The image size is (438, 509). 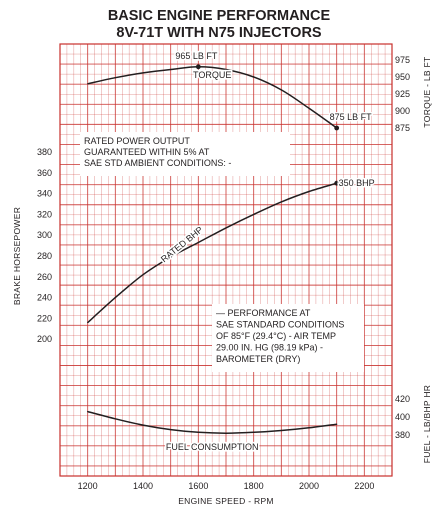 I want to click on torque-curve-label: TORQUE, so click(x=212, y=75).